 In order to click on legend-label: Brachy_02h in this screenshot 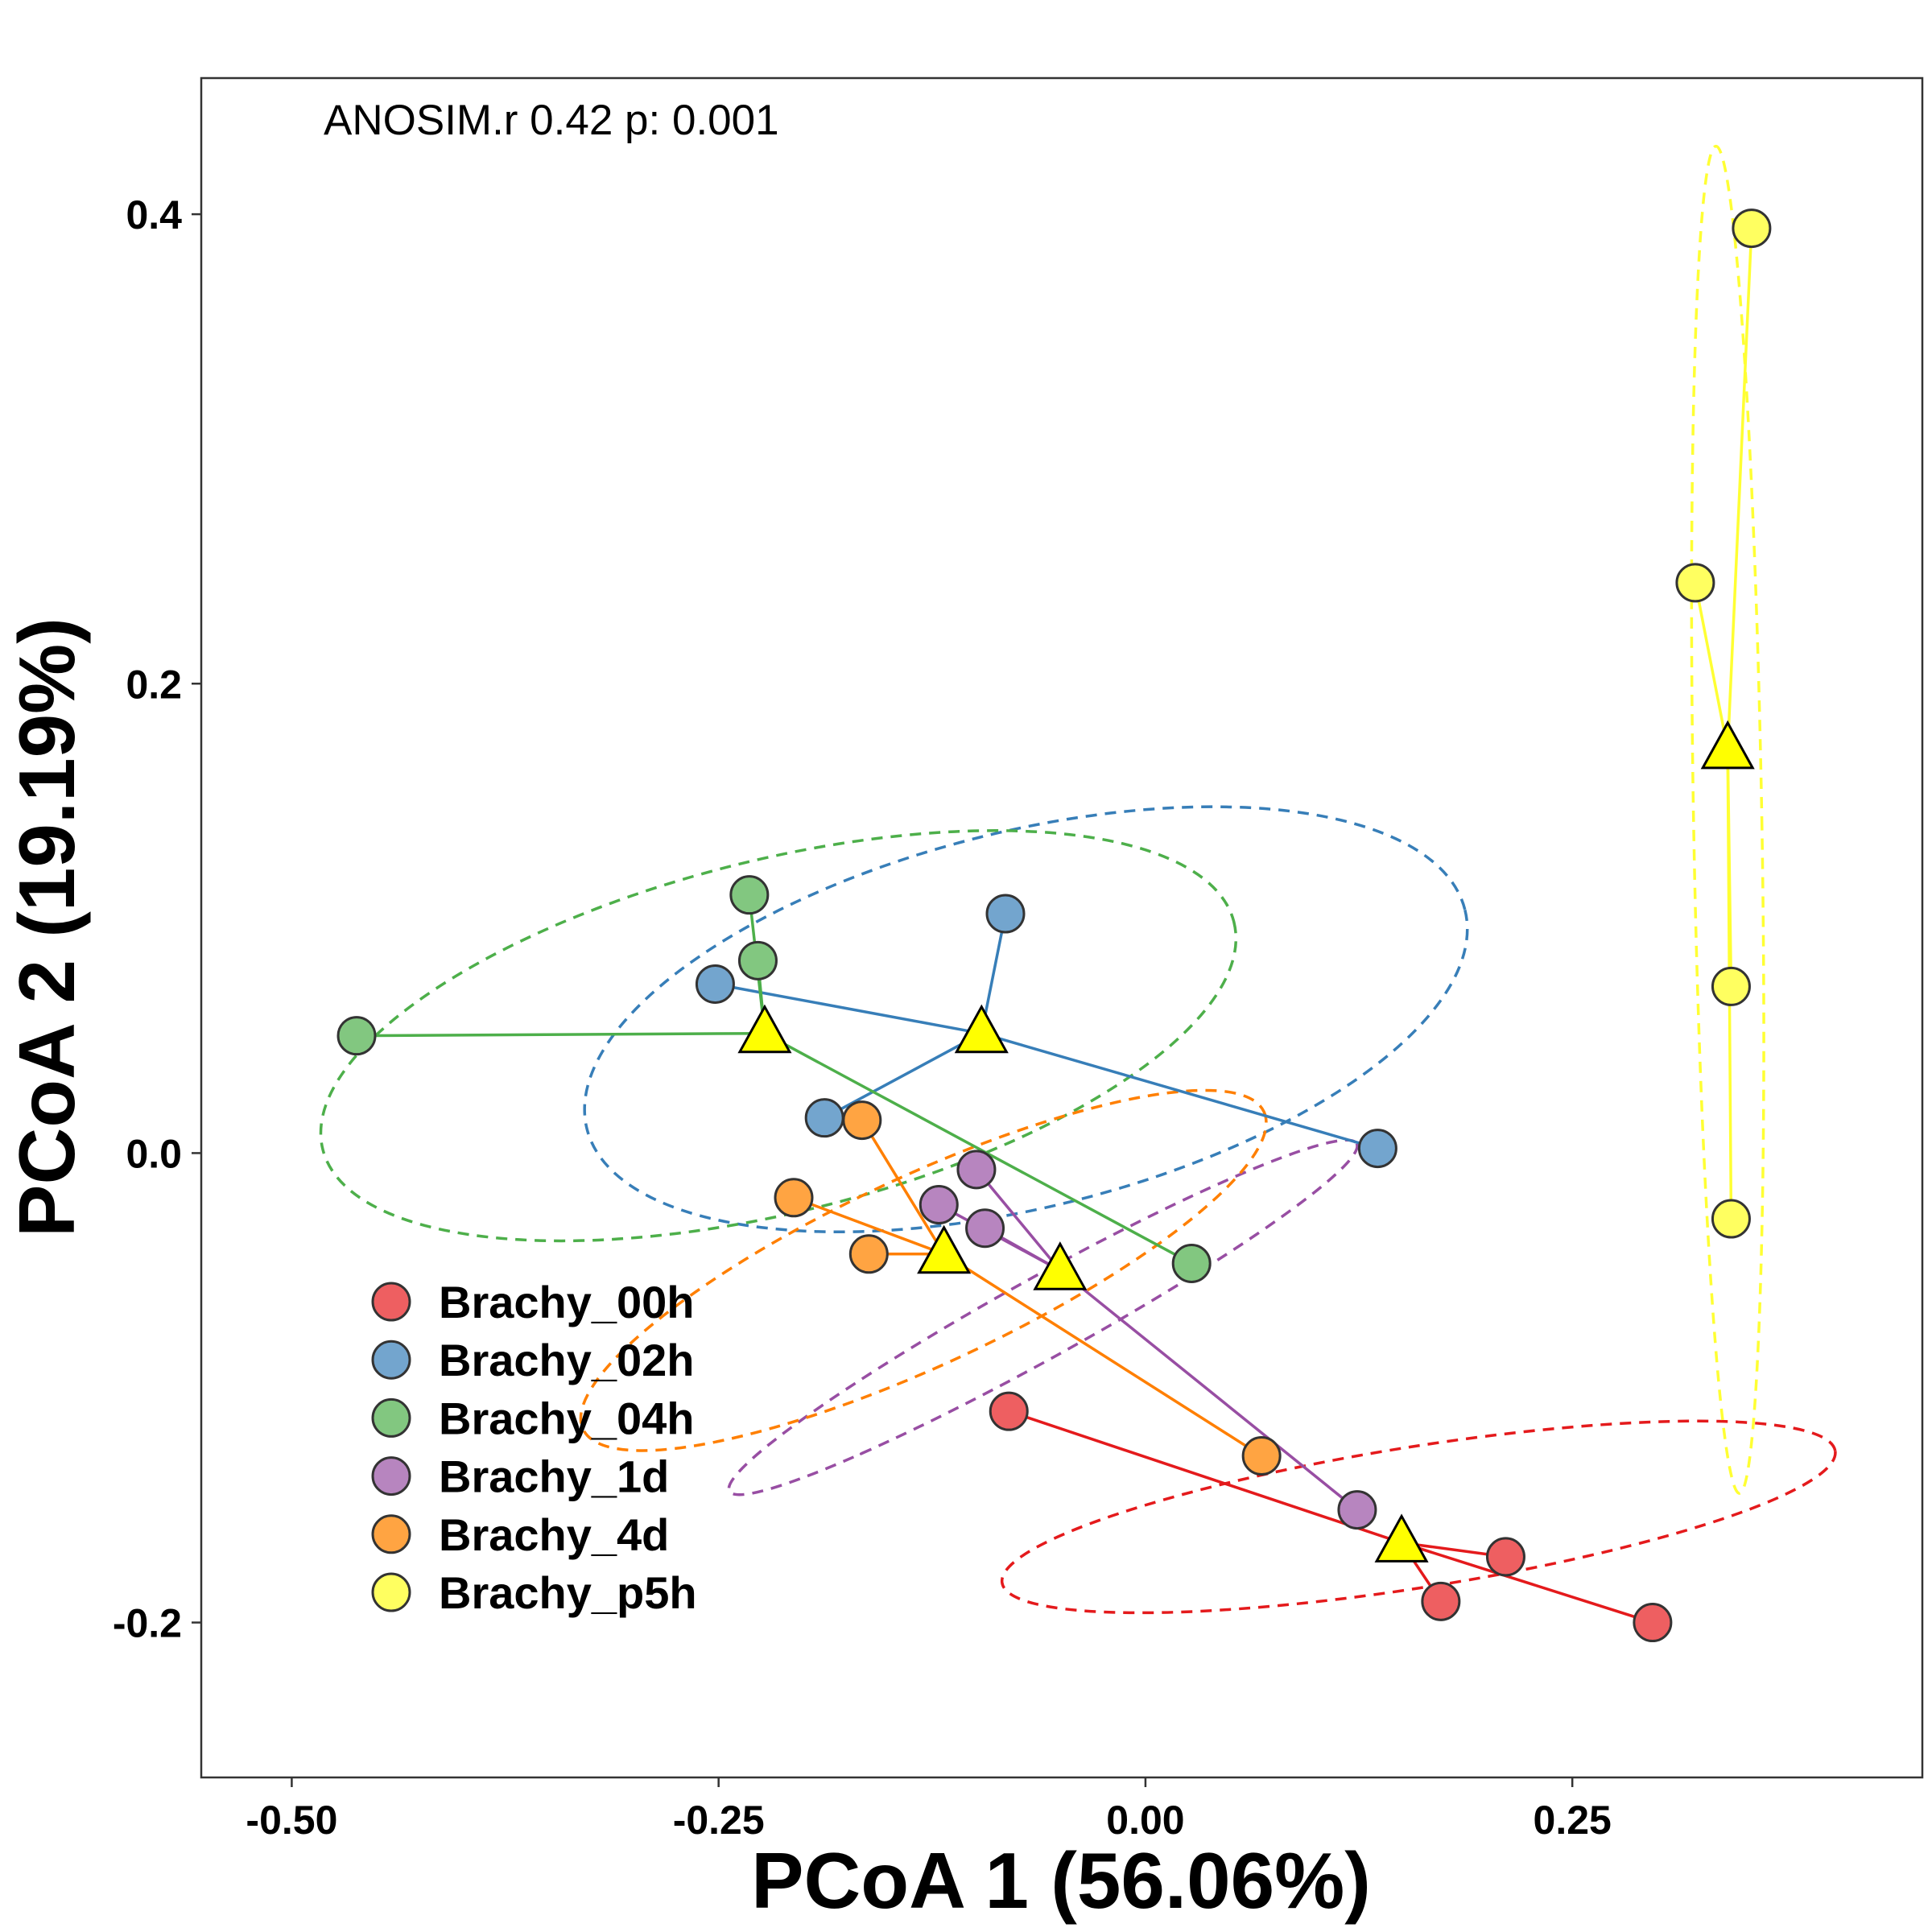, I will do `click(567, 1360)`.